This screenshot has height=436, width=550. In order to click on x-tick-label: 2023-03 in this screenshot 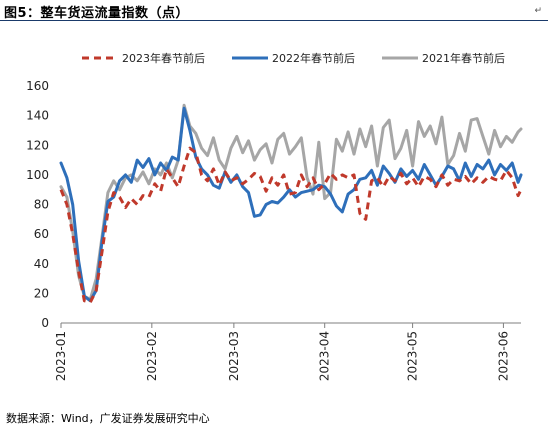, I will do `click(234, 356)`.